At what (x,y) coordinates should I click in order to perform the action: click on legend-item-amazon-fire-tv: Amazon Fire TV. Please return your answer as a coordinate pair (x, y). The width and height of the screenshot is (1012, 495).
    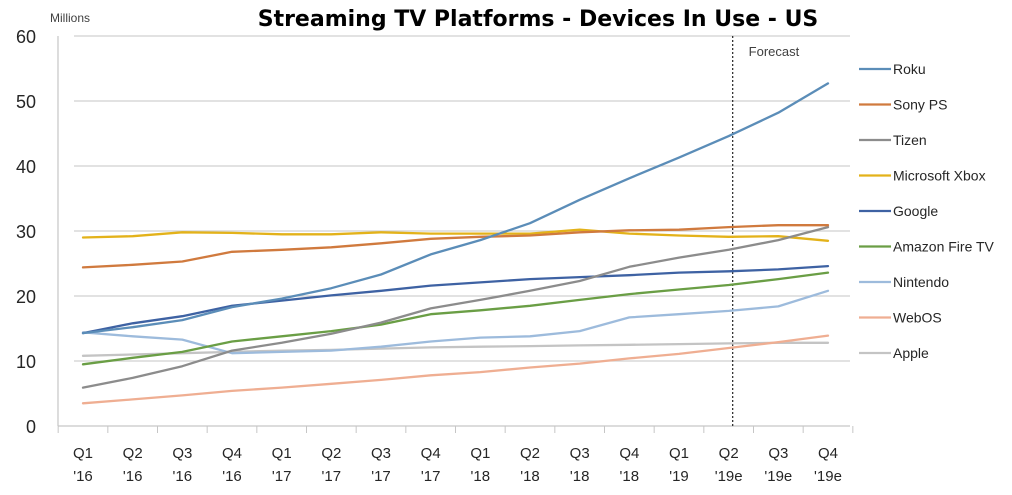
    Looking at the image, I should click on (927, 247).